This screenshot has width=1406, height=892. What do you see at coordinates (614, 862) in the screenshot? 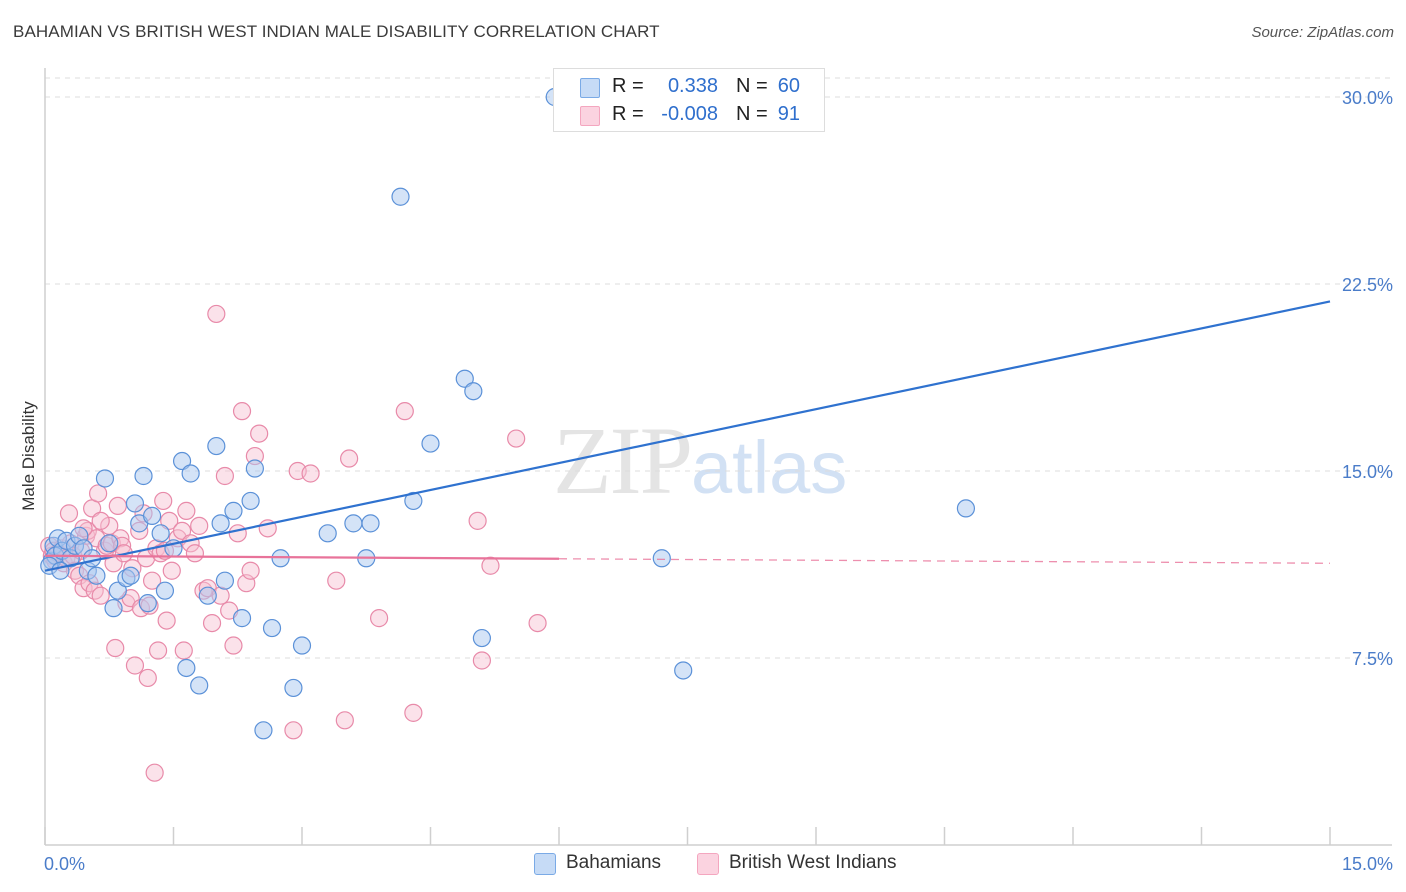
I see `legend-label-bahamians: Bahamians` at bounding box center [614, 862].